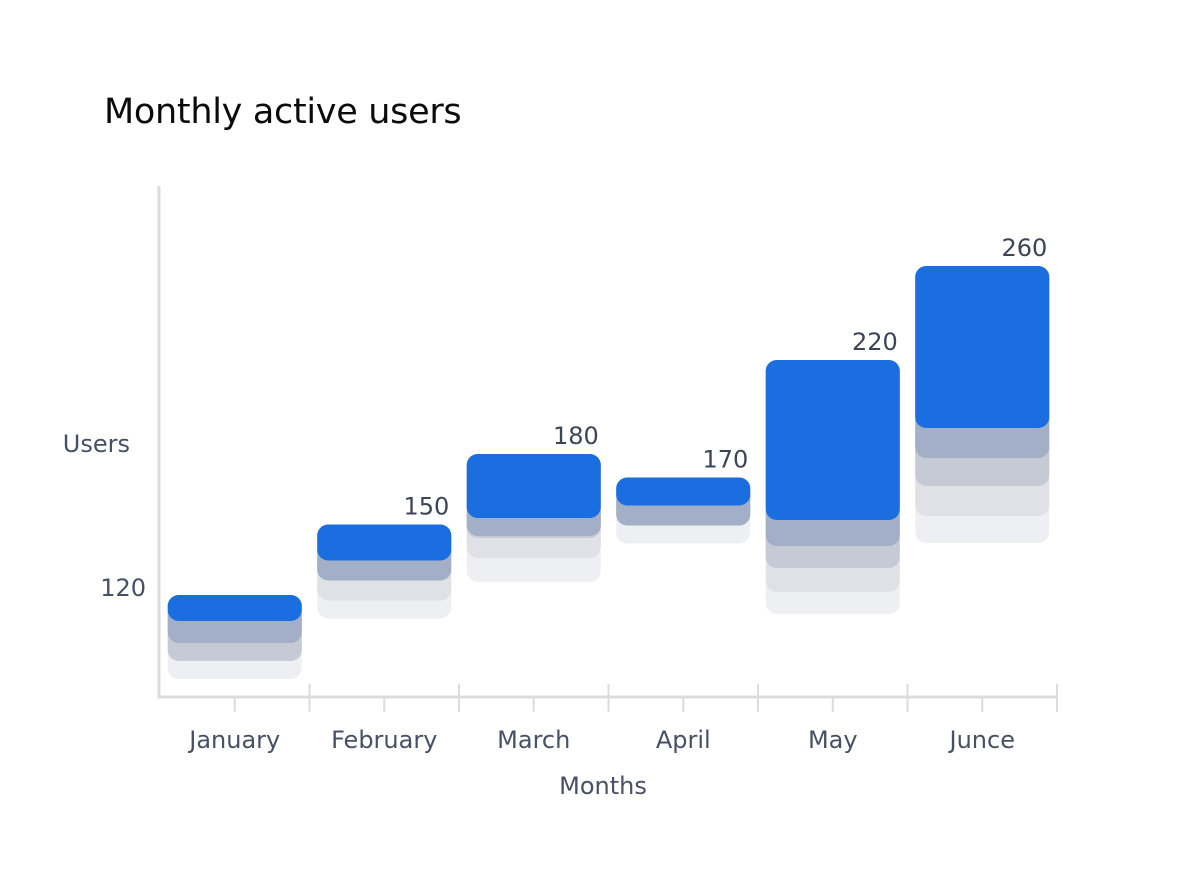 This screenshot has height=896, width=1184. What do you see at coordinates (981, 740) in the screenshot?
I see `x-tick-label: Junce` at bounding box center [981, 740].